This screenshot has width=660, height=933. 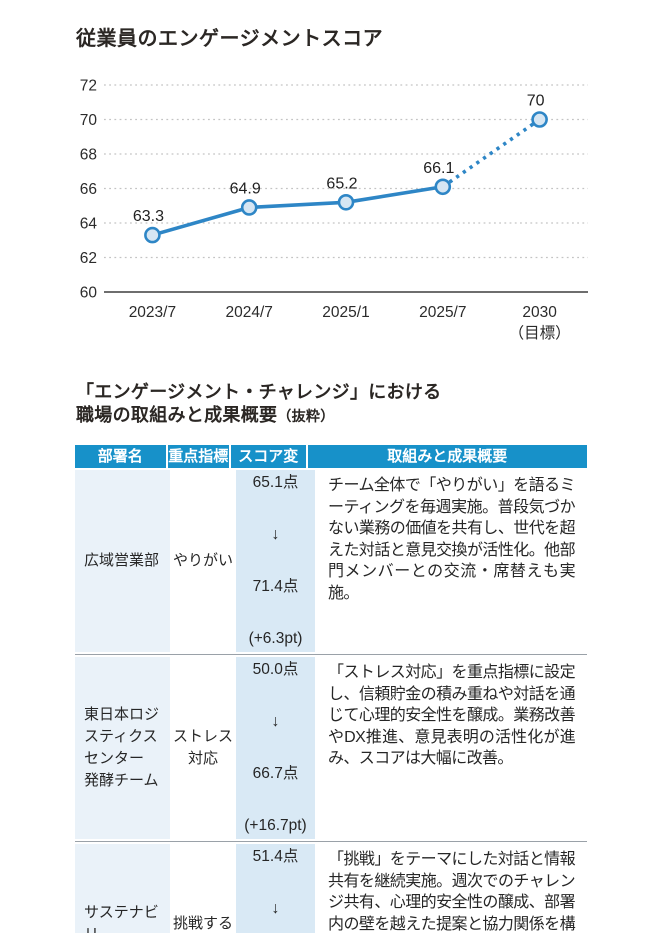 I want to click on x-tick-label: 2025/1, so click(x=345, y=312).